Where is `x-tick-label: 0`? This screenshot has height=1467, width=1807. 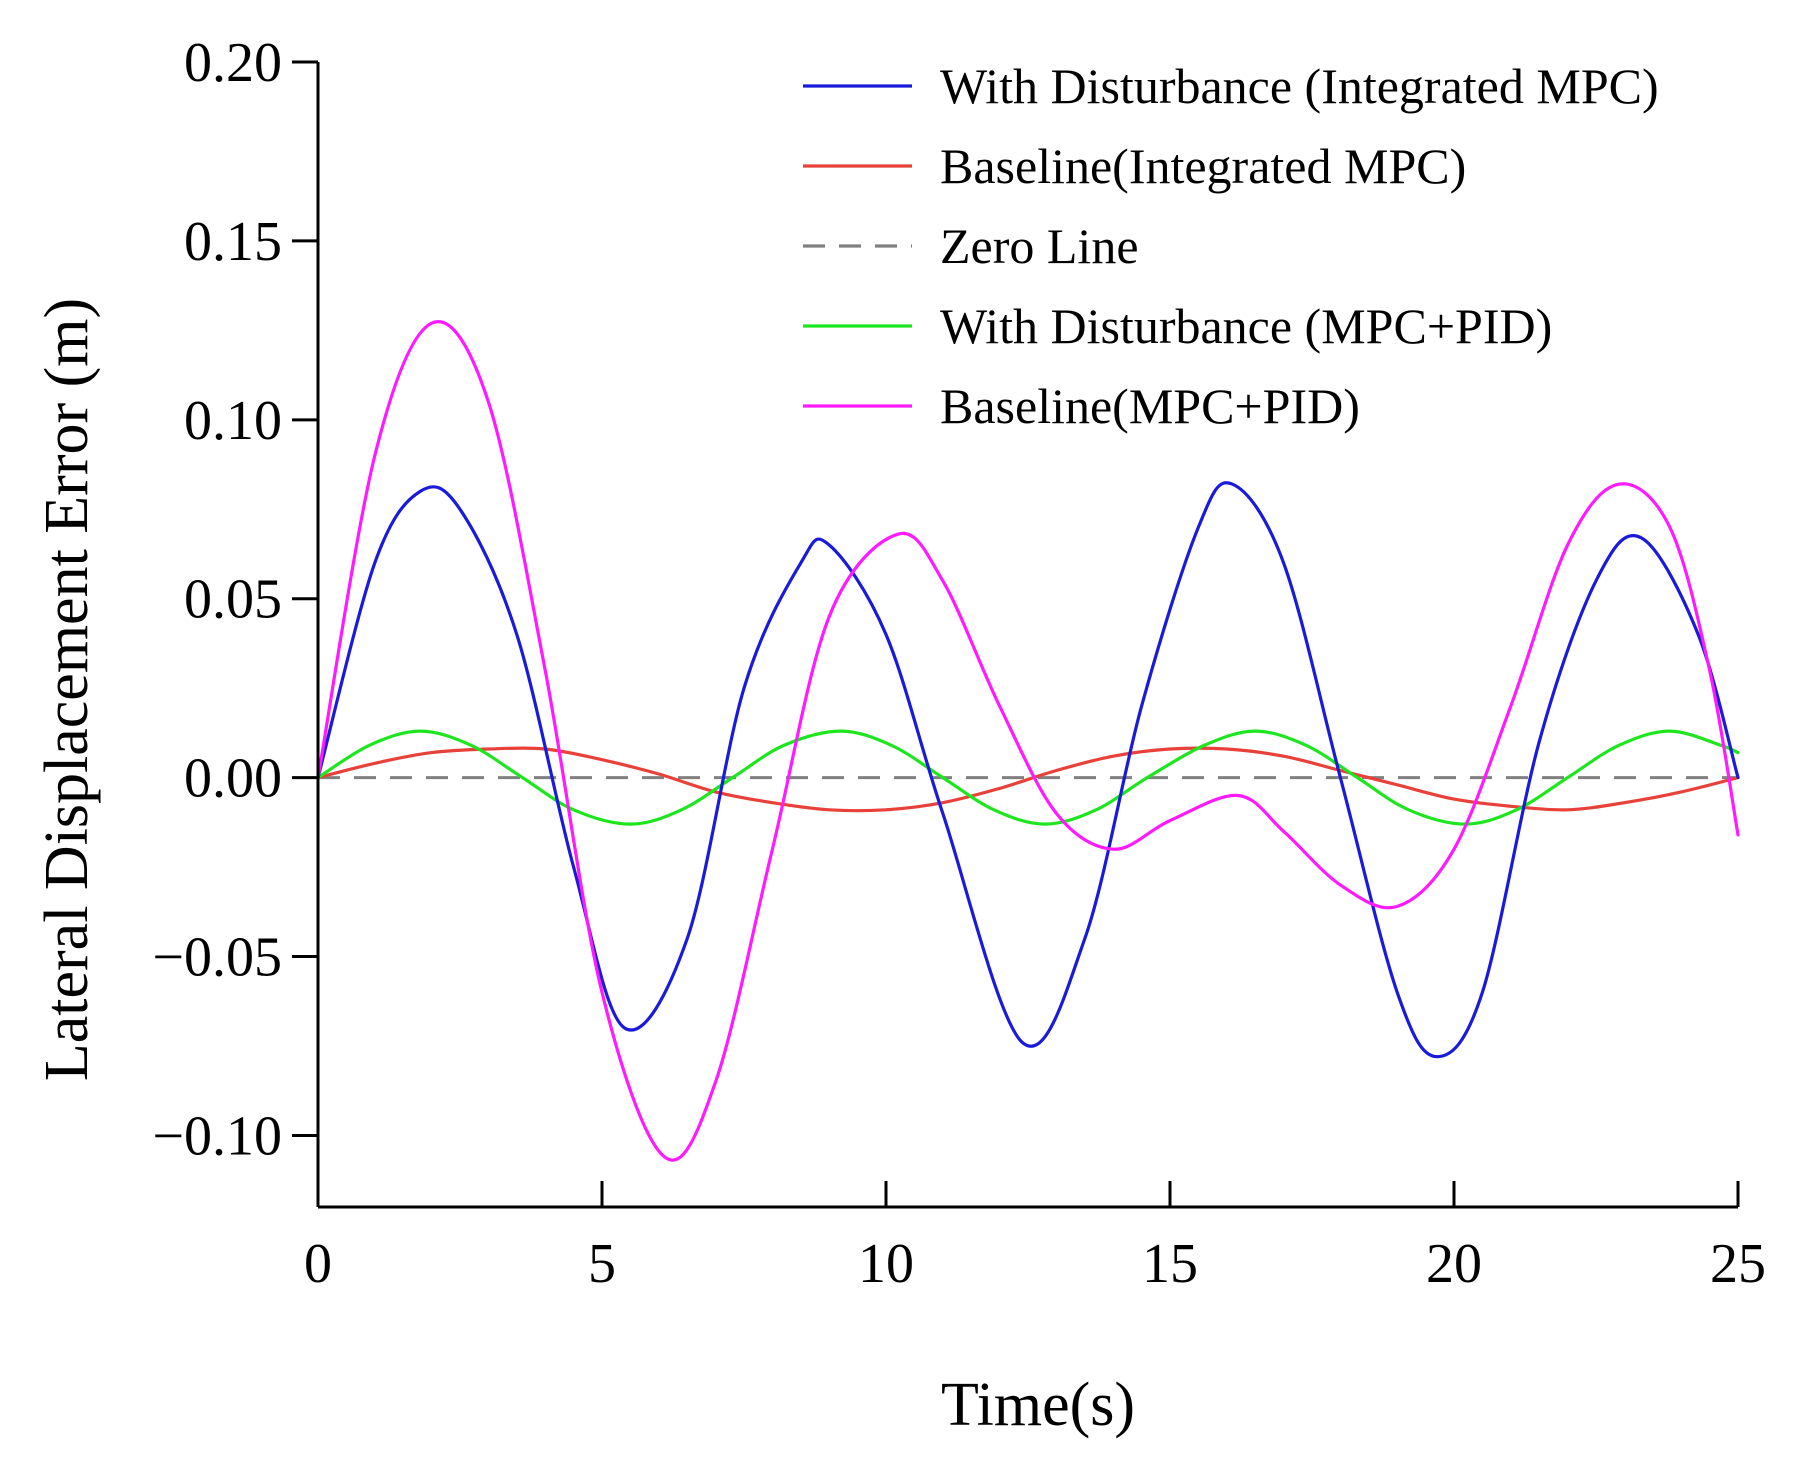 x-tick-label: 0 is located at coordinates (318, 1264).